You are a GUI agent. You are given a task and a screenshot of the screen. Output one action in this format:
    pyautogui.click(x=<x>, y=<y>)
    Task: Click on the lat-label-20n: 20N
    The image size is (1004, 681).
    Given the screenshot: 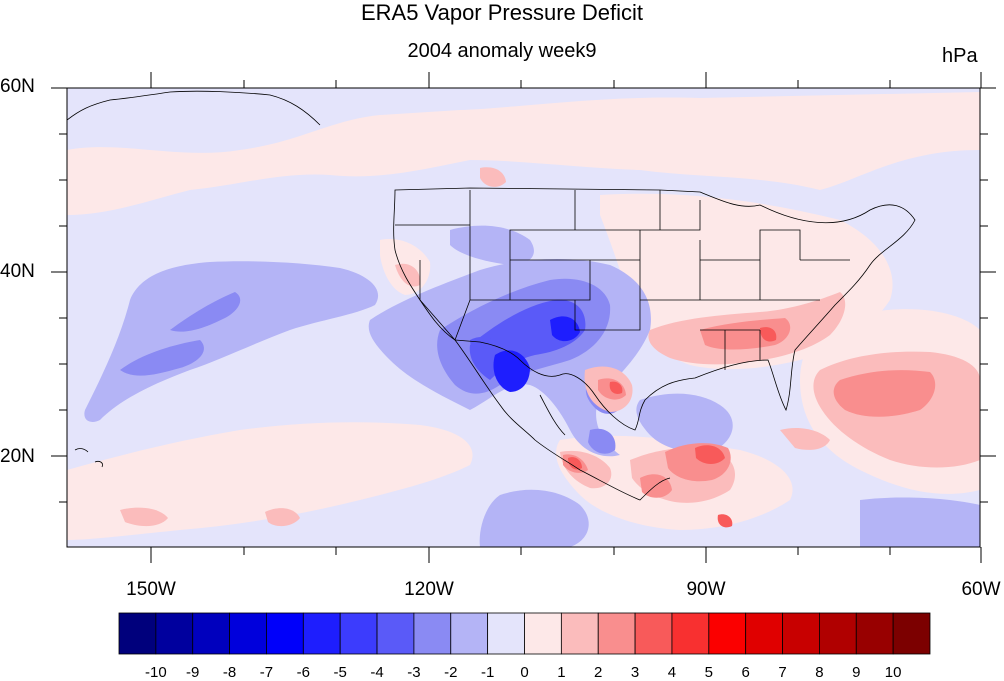 What is the action you would take?
    pyautogui.click(x=17, y=456)
    